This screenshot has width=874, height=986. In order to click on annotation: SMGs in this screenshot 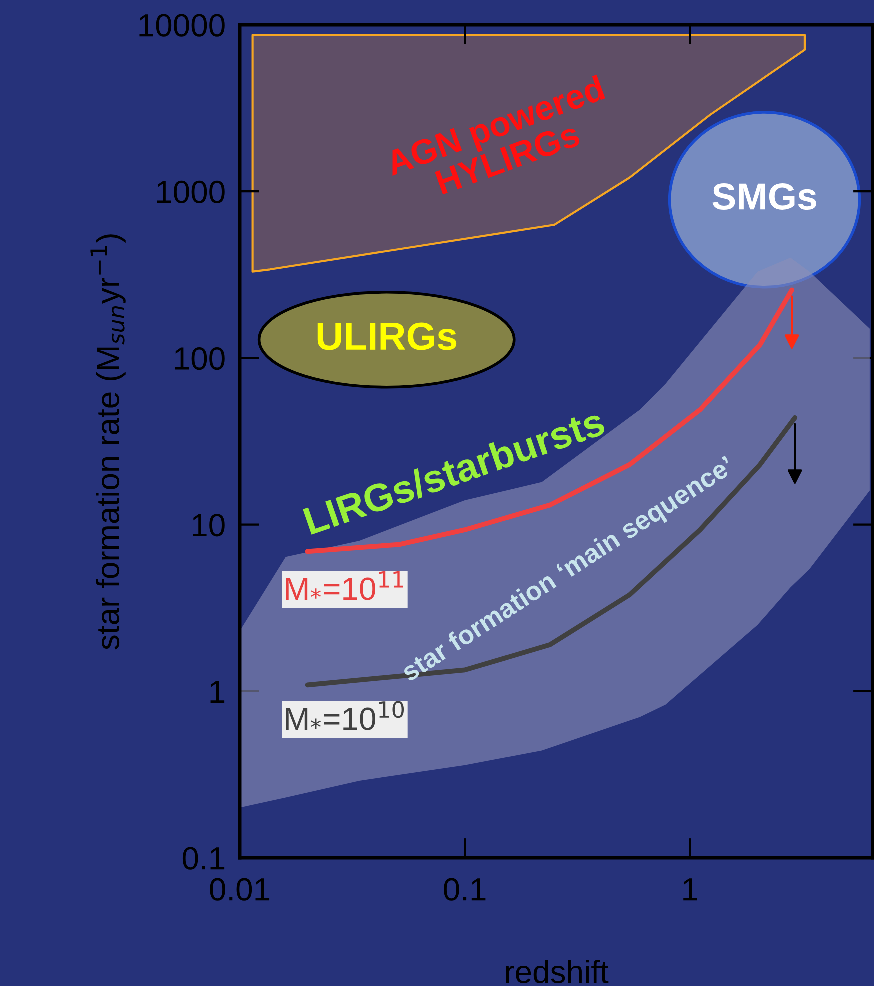, I will do `click(764, 196)`.